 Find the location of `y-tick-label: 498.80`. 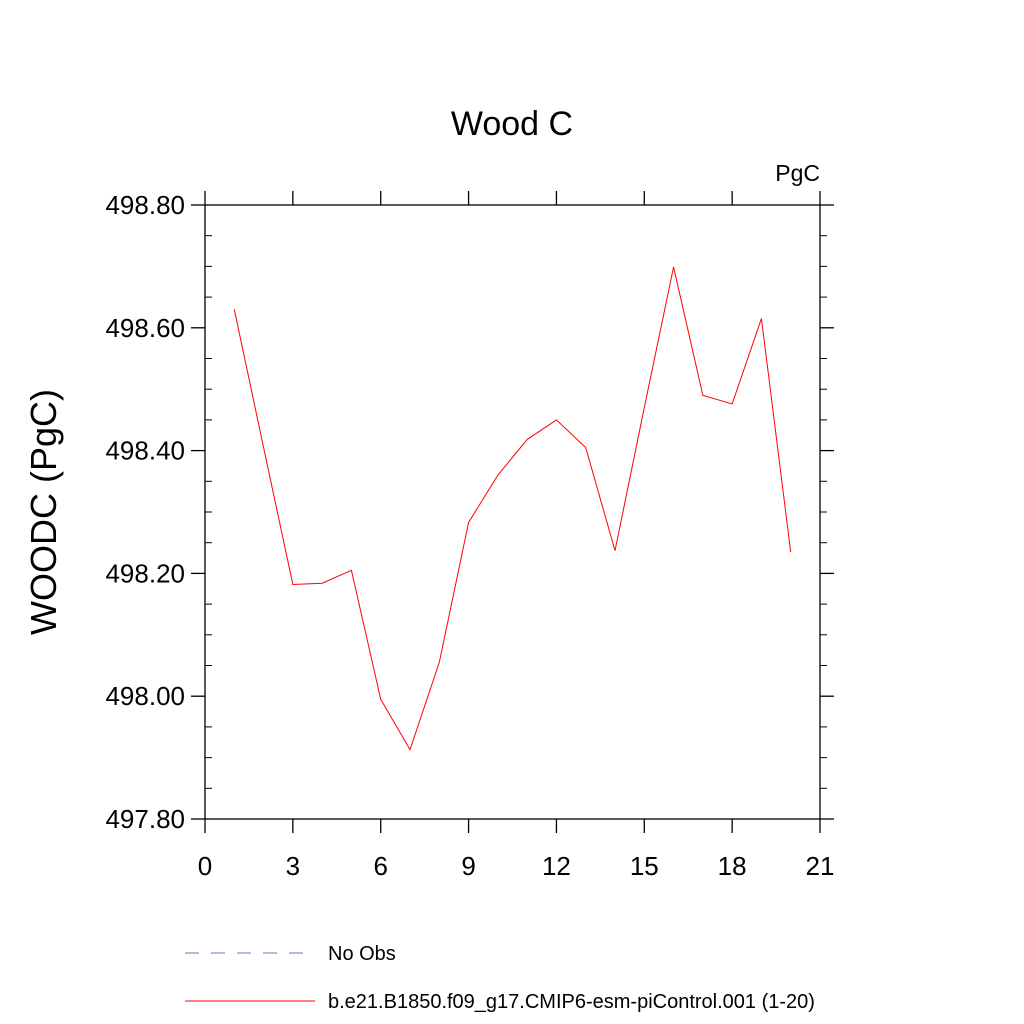

y-tick-label: 498.80 is located at coordinates (145, 205).